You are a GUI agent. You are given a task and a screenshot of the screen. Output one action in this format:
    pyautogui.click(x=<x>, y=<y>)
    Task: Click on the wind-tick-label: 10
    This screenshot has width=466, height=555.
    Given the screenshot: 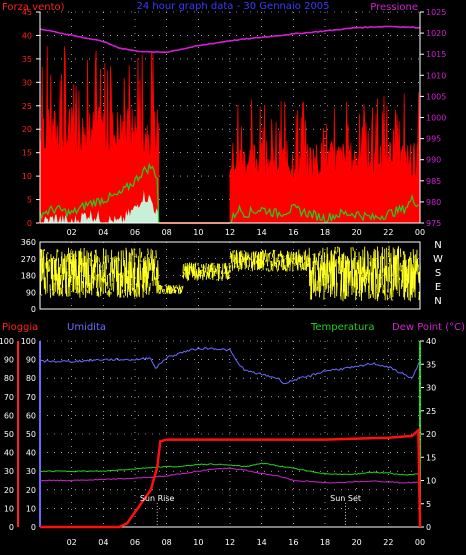 What is the action you would take?
    pyautogui.click(x=27, y=176)
    